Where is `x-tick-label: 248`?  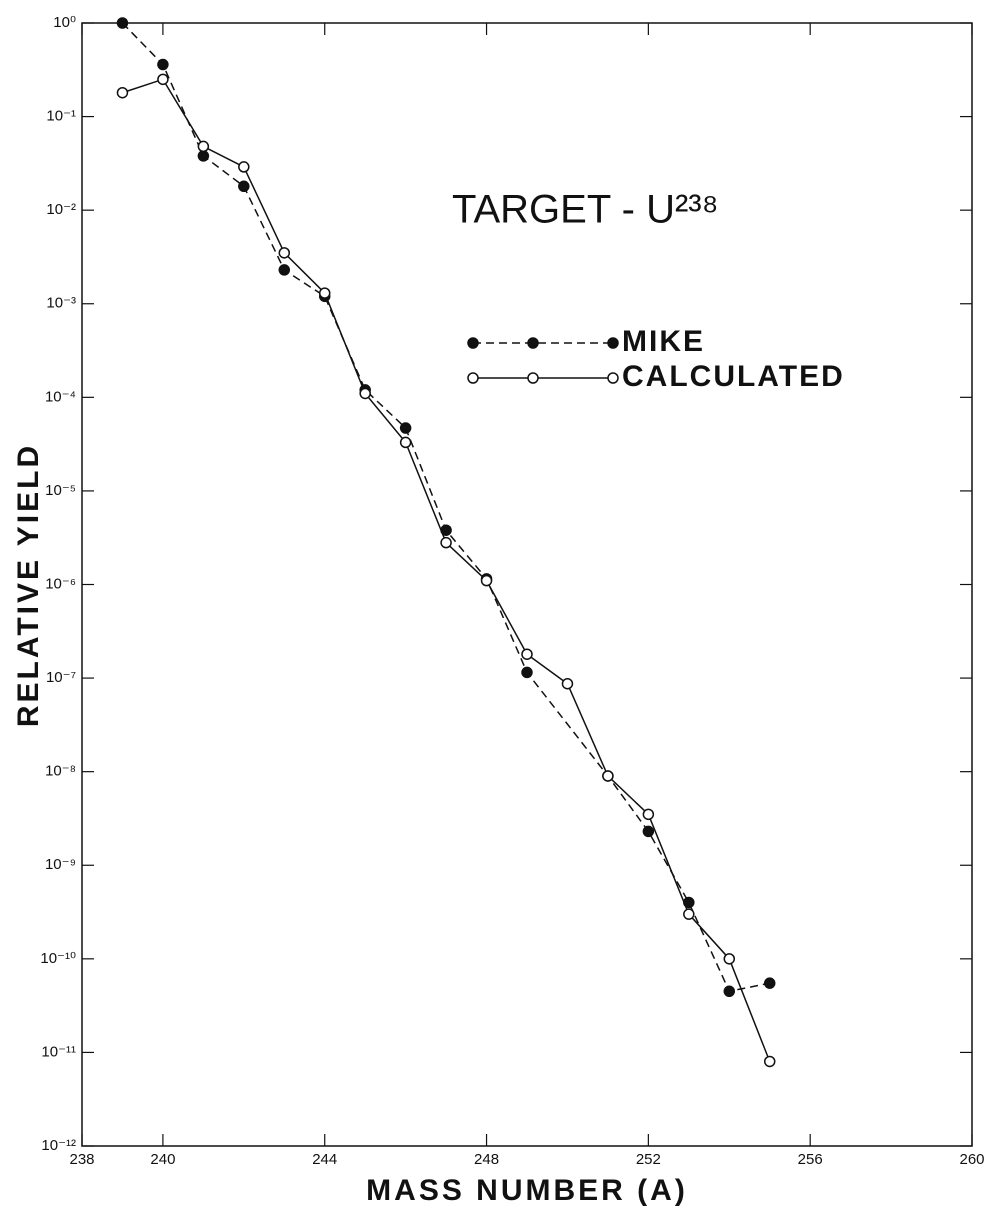
x-tick-label: 248 is located at coordinates (486, 1159).